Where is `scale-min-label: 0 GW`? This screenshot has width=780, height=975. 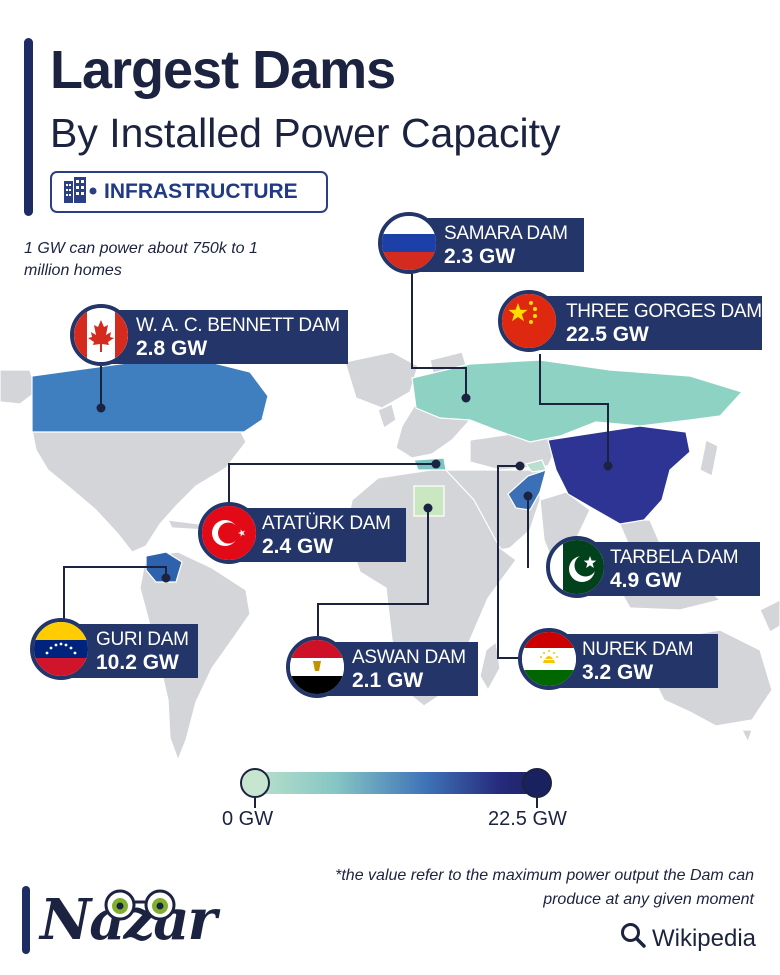 scale-min-label: 0 GW is located at coordinates (248, 819).